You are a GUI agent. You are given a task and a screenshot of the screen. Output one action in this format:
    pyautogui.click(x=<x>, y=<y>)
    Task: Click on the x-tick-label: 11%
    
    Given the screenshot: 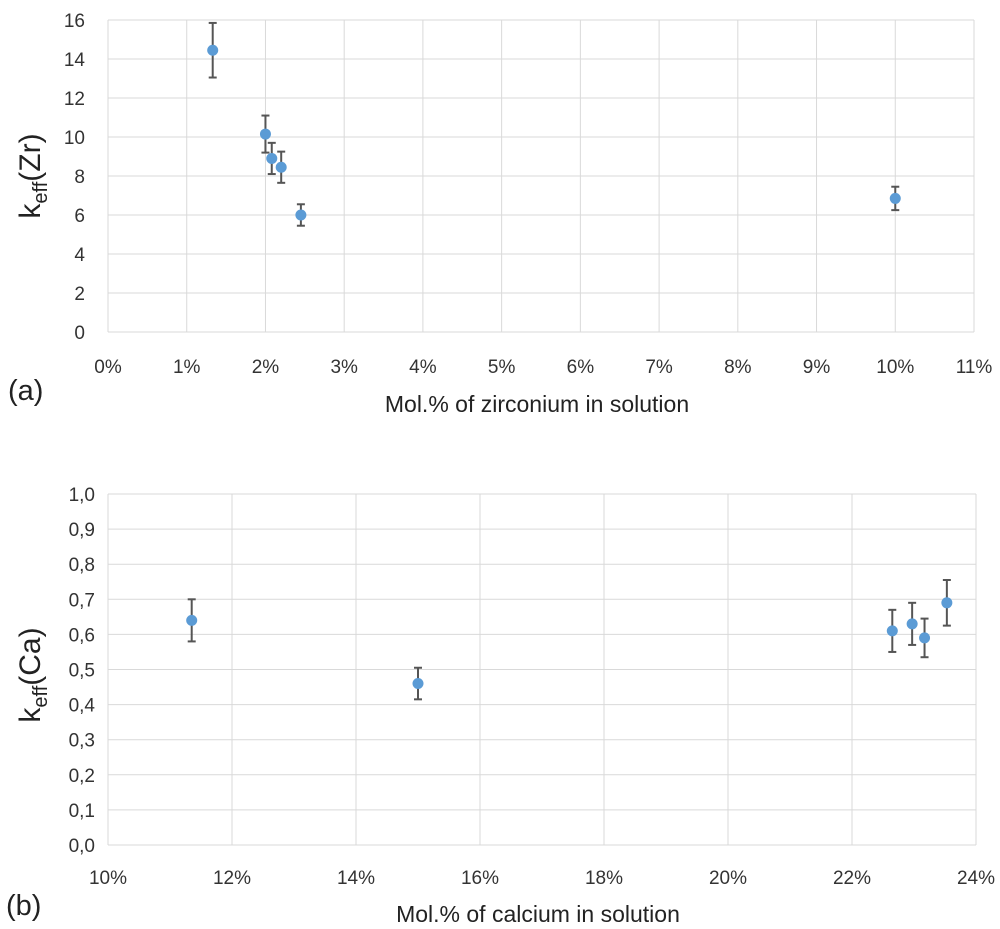 What is the action you would take?
    pyautogui.click(x=974, y=367)
    